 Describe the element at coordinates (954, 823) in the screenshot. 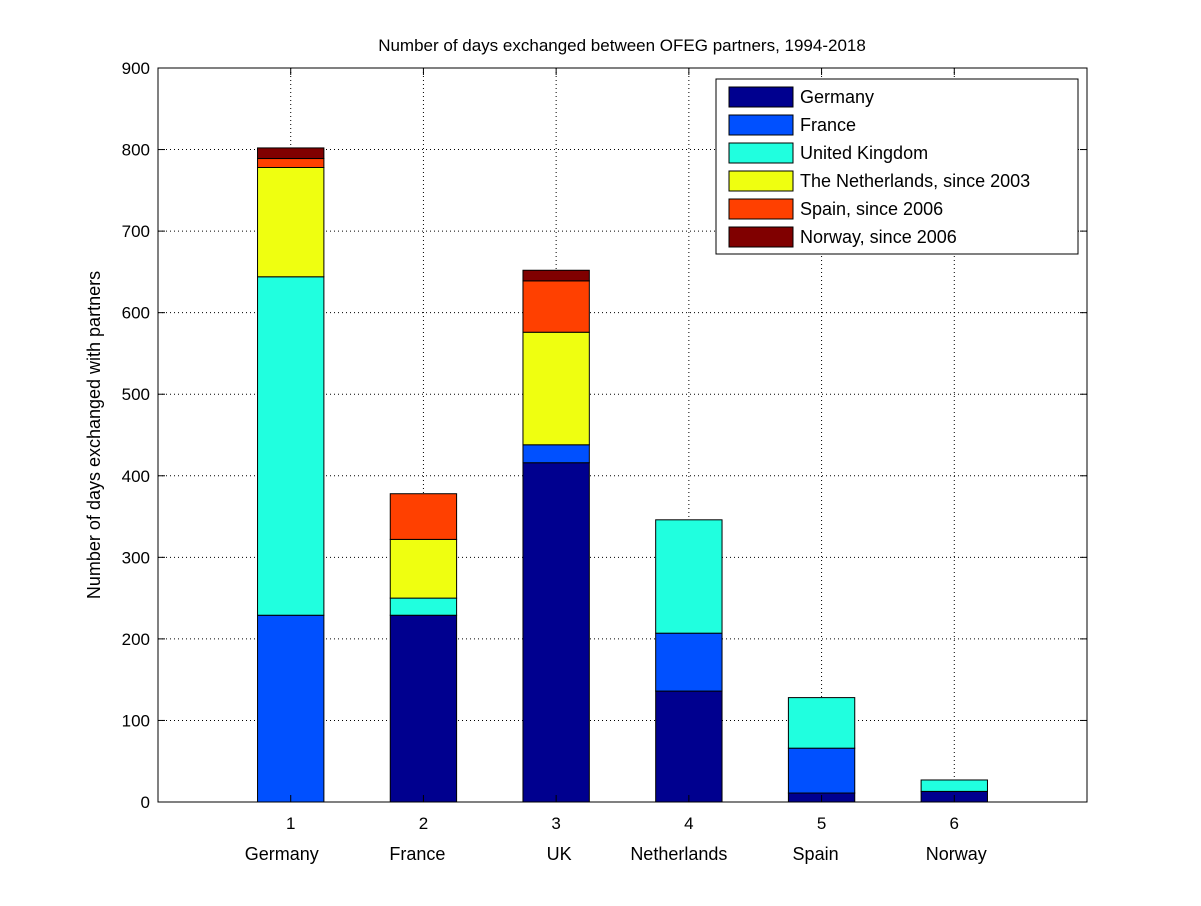

I see `x-tick-label: 6` at that location.